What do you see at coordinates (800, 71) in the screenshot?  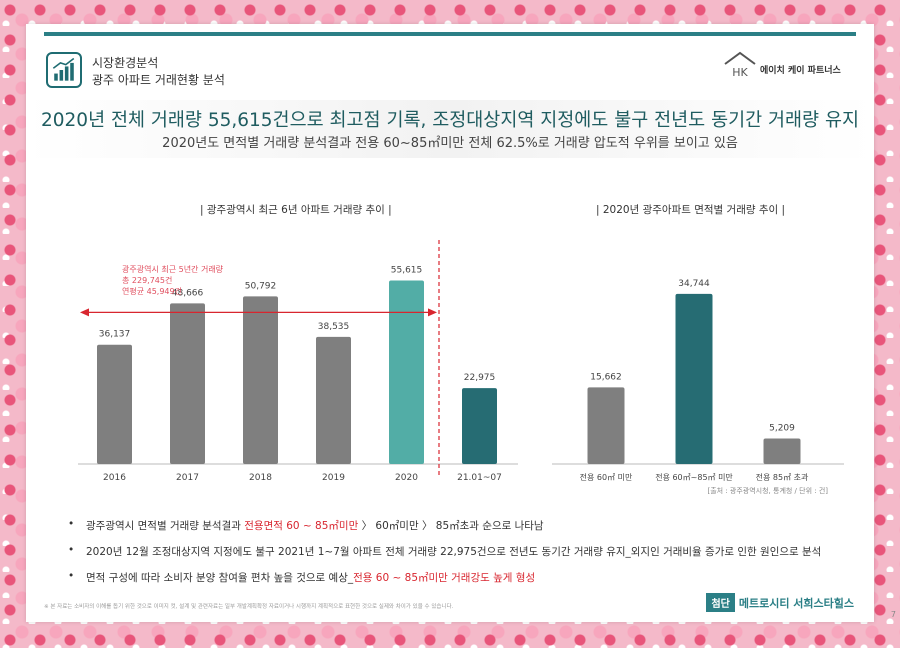 I see `logo-text: 에이치 케이 파트너스` at bounding box center [800, 71].